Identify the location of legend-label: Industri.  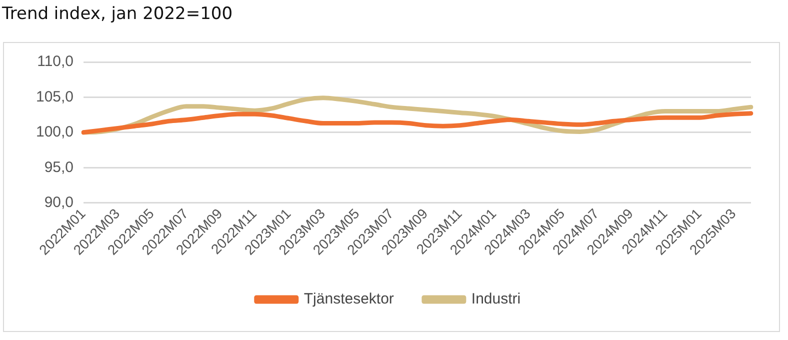
(496, 299).